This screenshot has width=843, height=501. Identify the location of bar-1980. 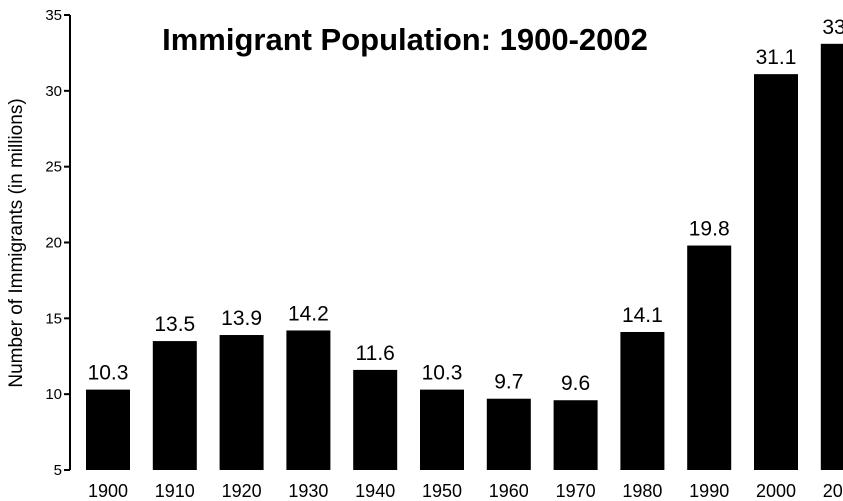
(642, 400).